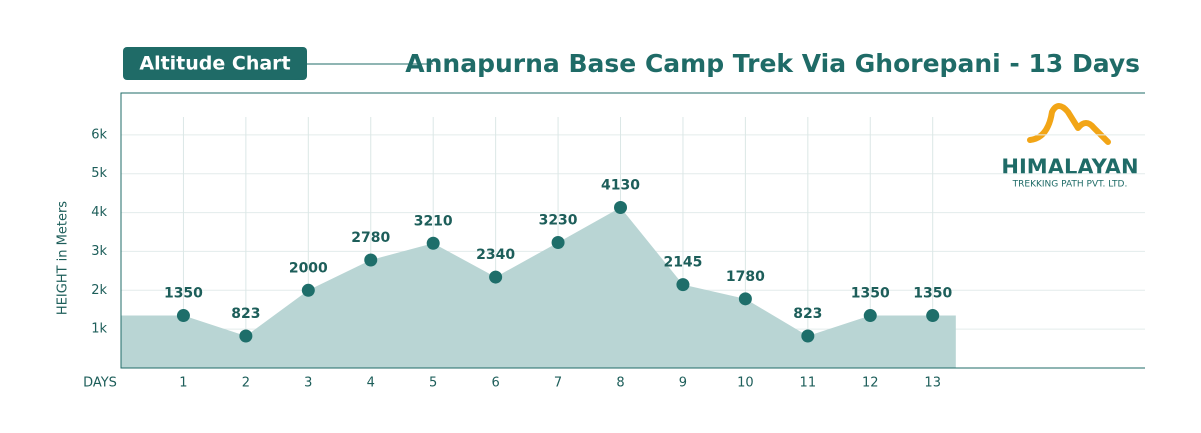  I want to click on x-tick-label: 6, so click(495, 383).